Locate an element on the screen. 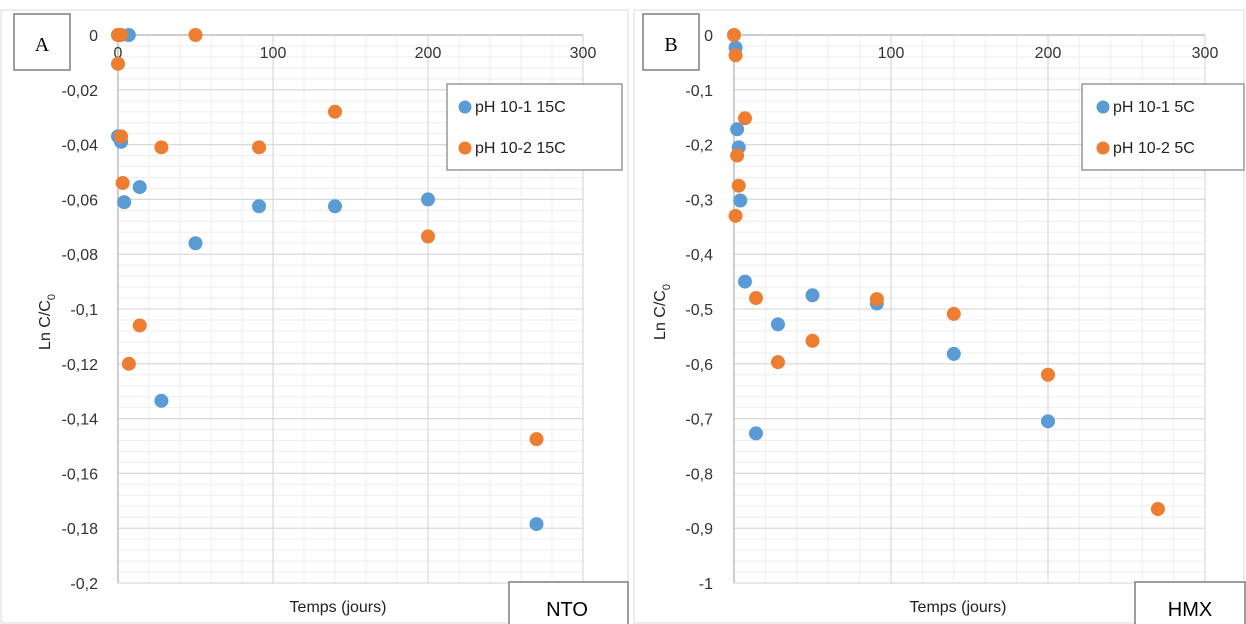 This screenshot has width=1246, height=624. x-axis-label-a: Temps (jours) is located at coordinates (338, 607).